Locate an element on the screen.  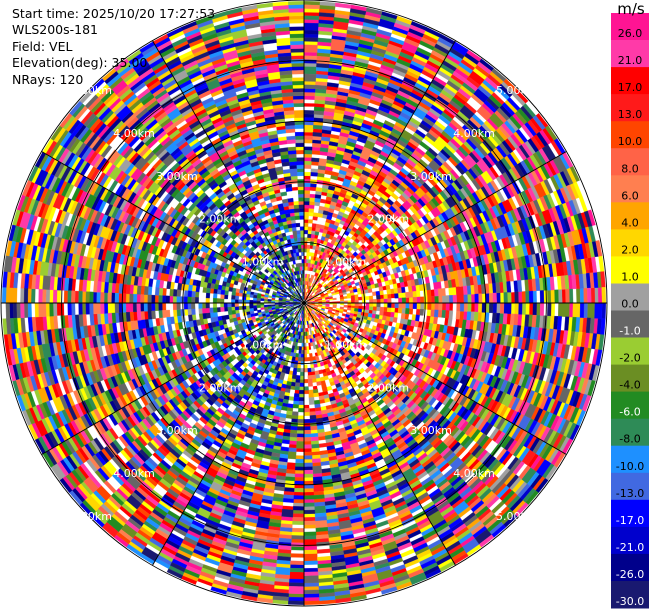
colorbar-tick-label: 2.0 is located at coordinates (630, 249).